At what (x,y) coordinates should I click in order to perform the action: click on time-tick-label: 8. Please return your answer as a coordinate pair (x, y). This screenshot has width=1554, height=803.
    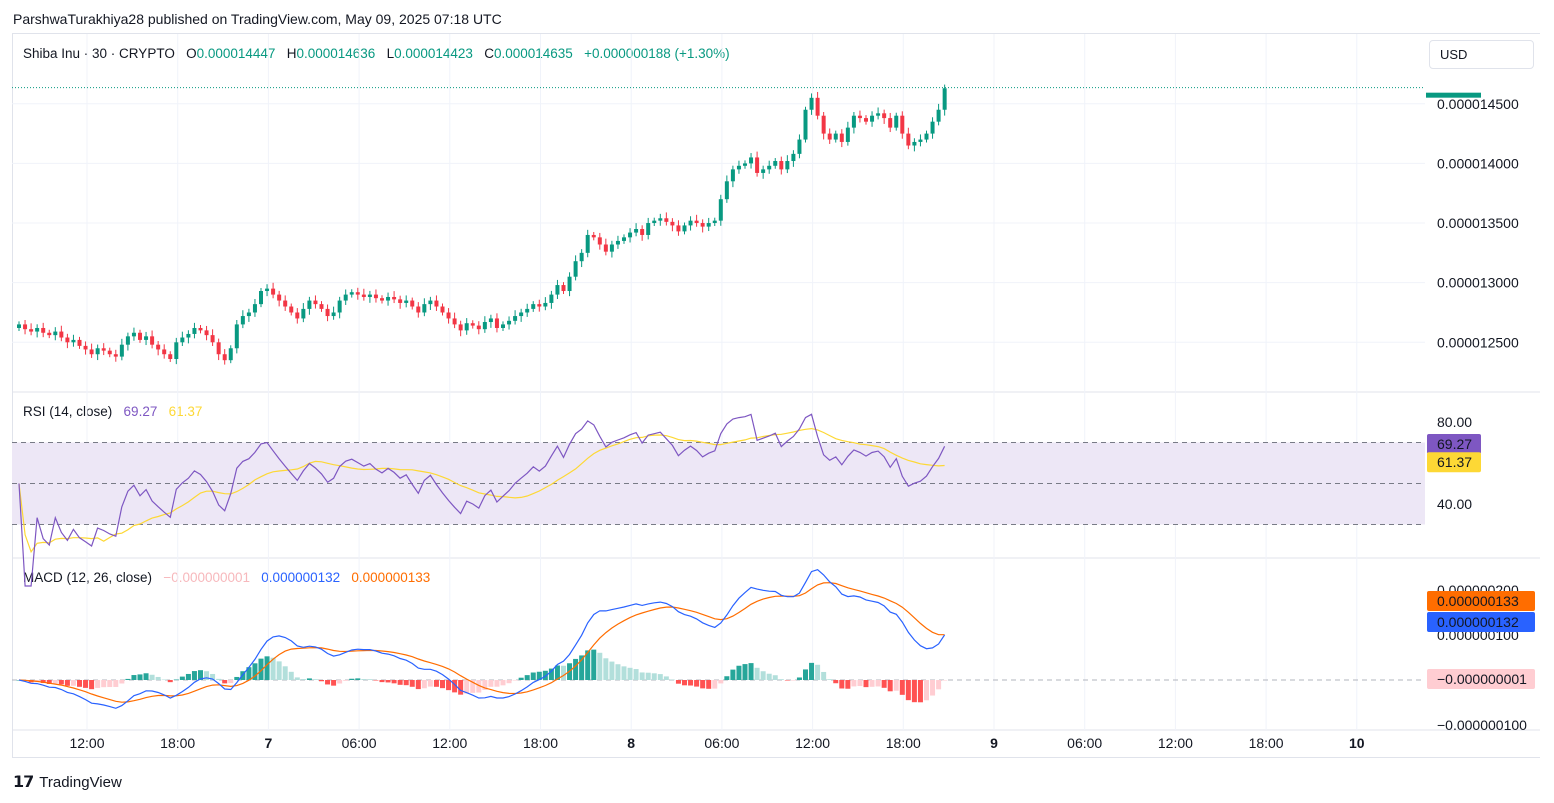
    Looking at the image, I should click on (631, 743).